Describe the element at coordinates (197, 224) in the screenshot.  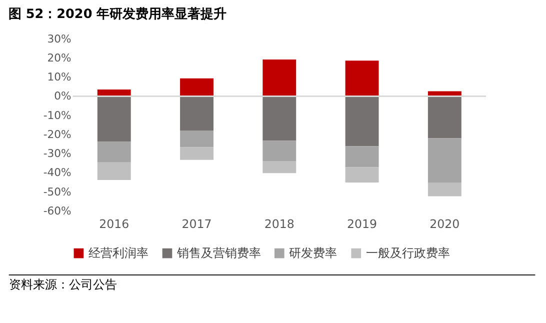
I see `x-tick-label: 2017` at that location.